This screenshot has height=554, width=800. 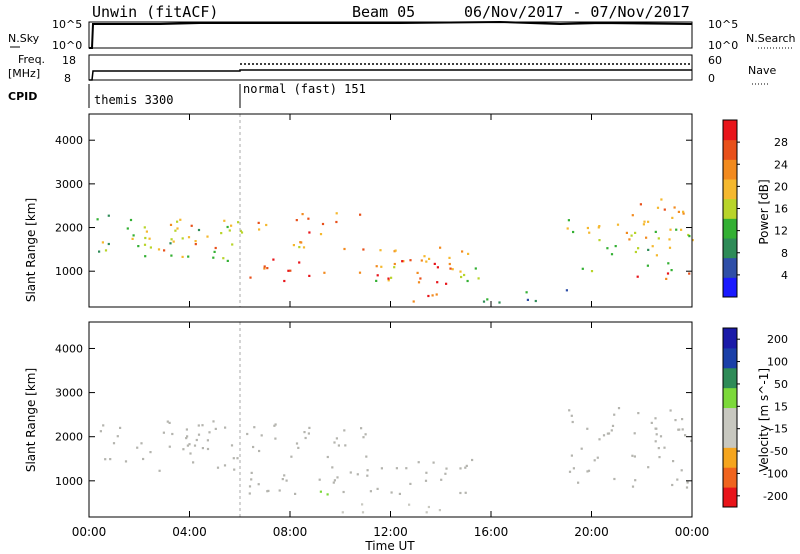 What do you see at coordinates (723, 45) in the screenshot?
I see `nsearch-tick-lo: 10^0` at bounding box center [723, 45].